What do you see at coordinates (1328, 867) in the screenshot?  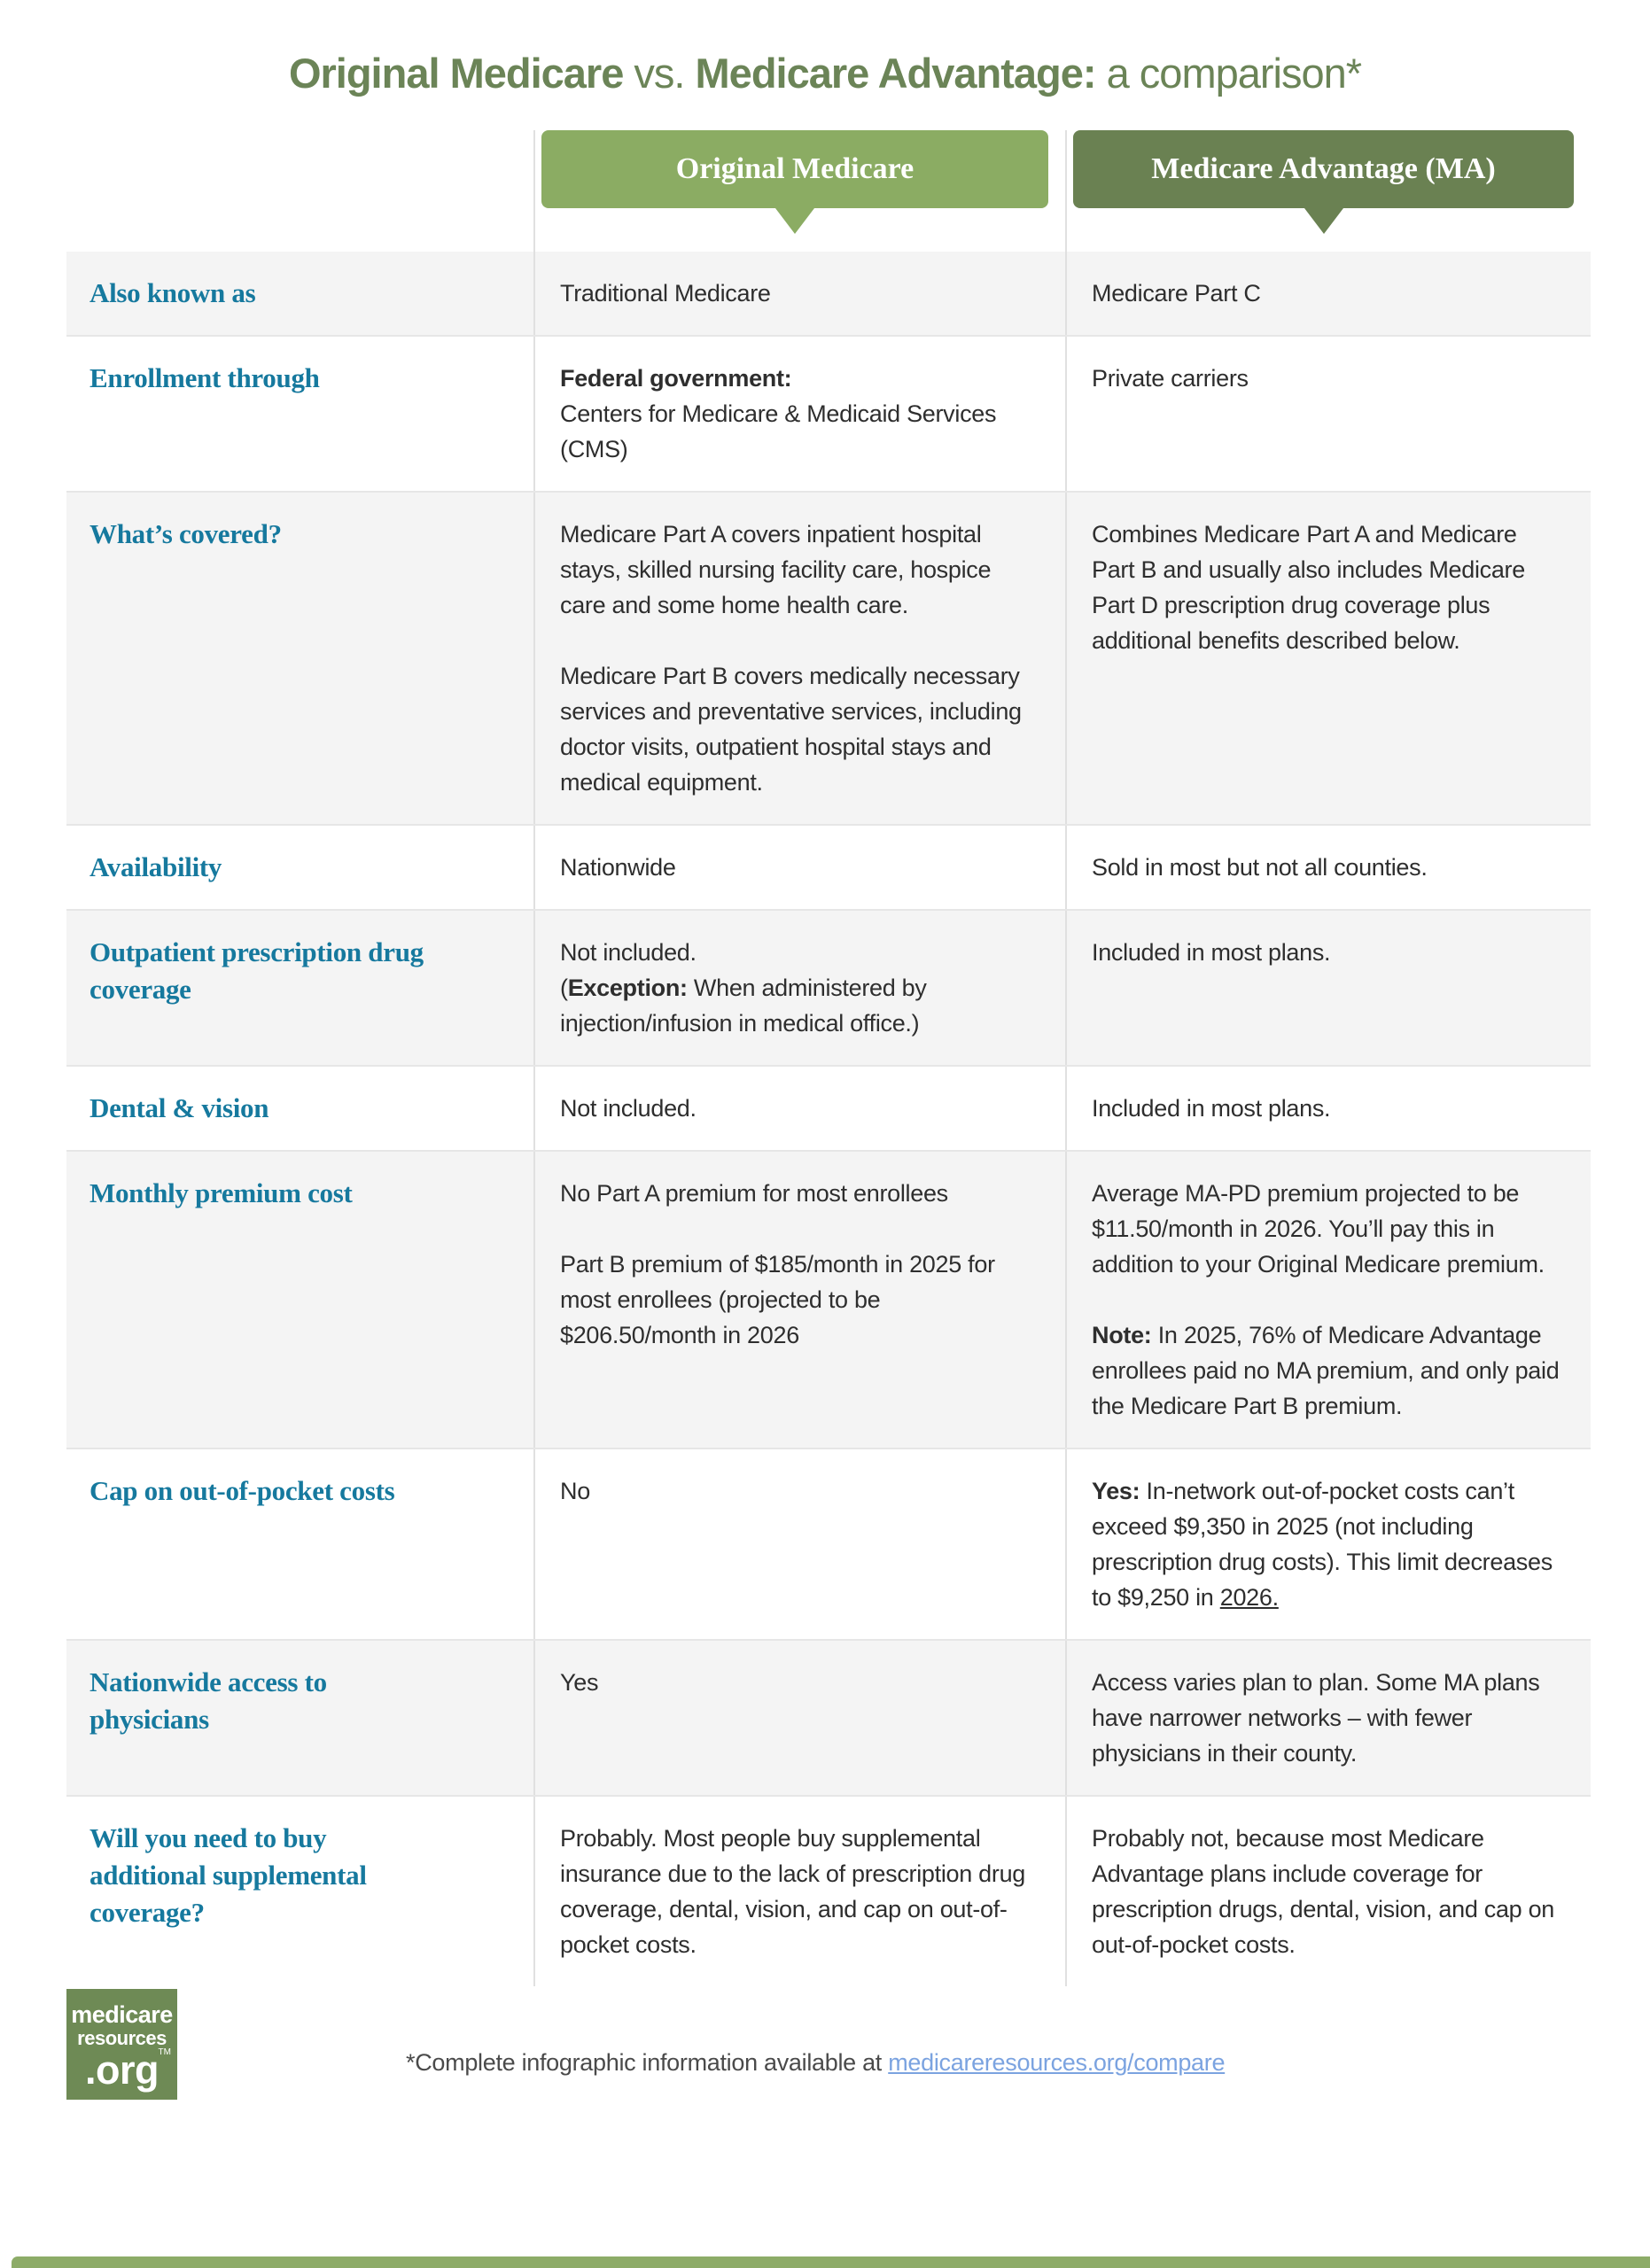 I see `medicare-advantage-cell: Sold in most but not all counties.` at bounding box center [1328, 867].